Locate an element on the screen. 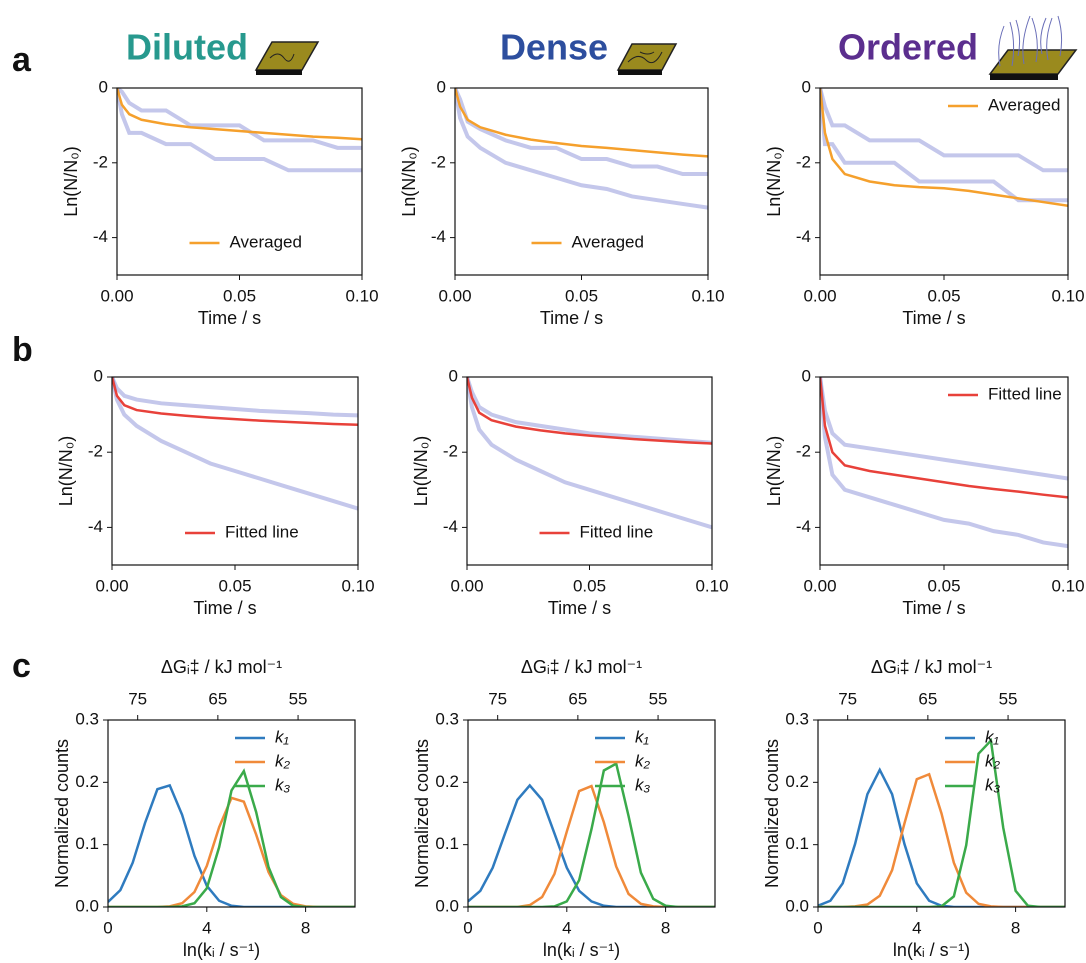  substrate-icons is located at coordinates (666, 47).